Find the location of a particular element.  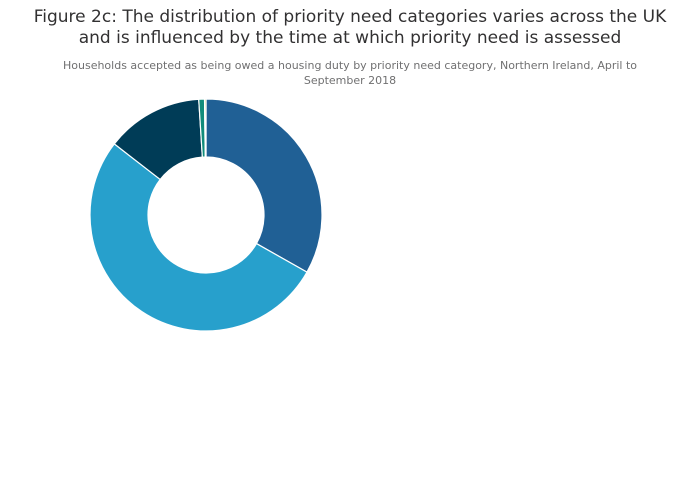

donut-slice-2: Category 2: 52.3 is located at coordinates (198, 237).